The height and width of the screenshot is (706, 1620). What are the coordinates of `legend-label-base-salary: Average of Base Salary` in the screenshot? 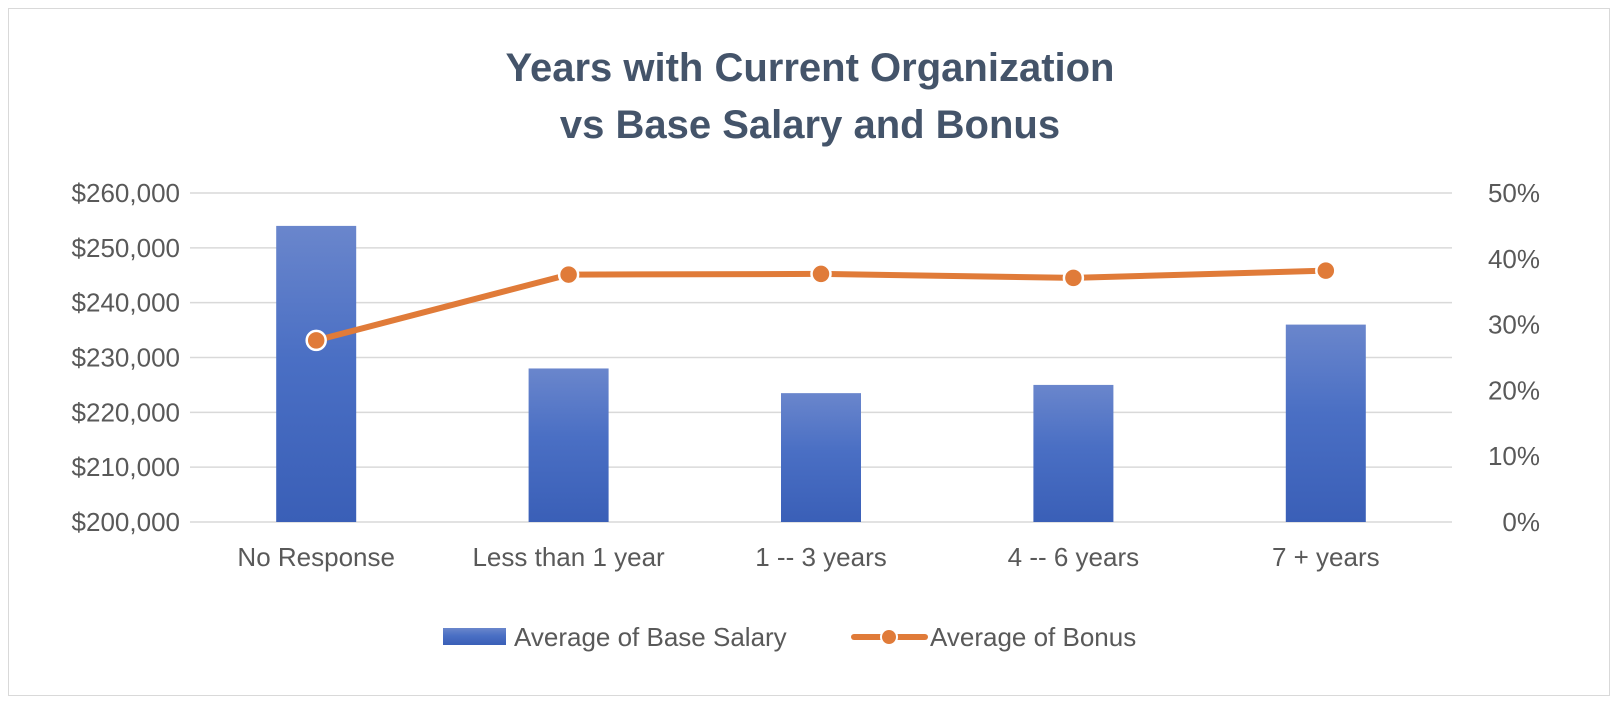 It's located at (650, 637).